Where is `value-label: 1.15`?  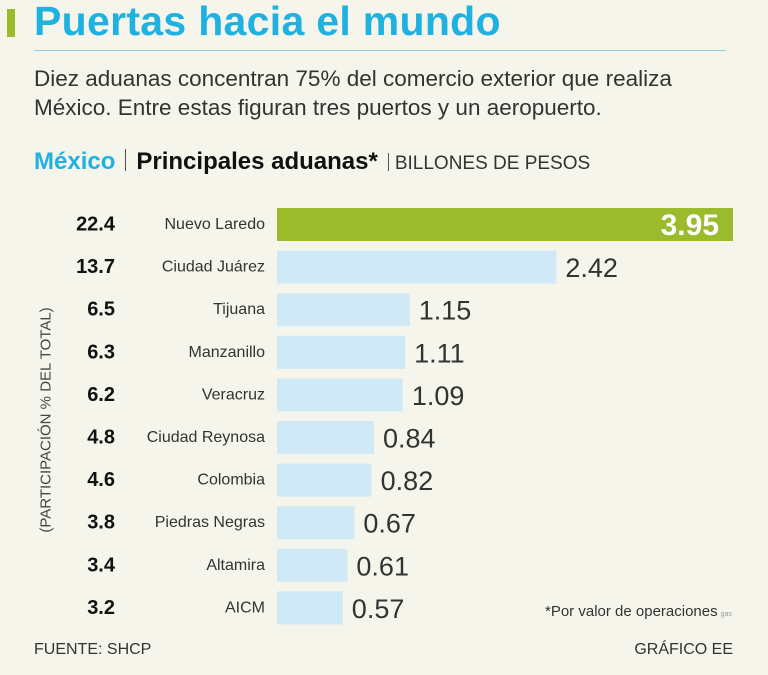 value-label: 1.15 is located at coordinates (445, 311).